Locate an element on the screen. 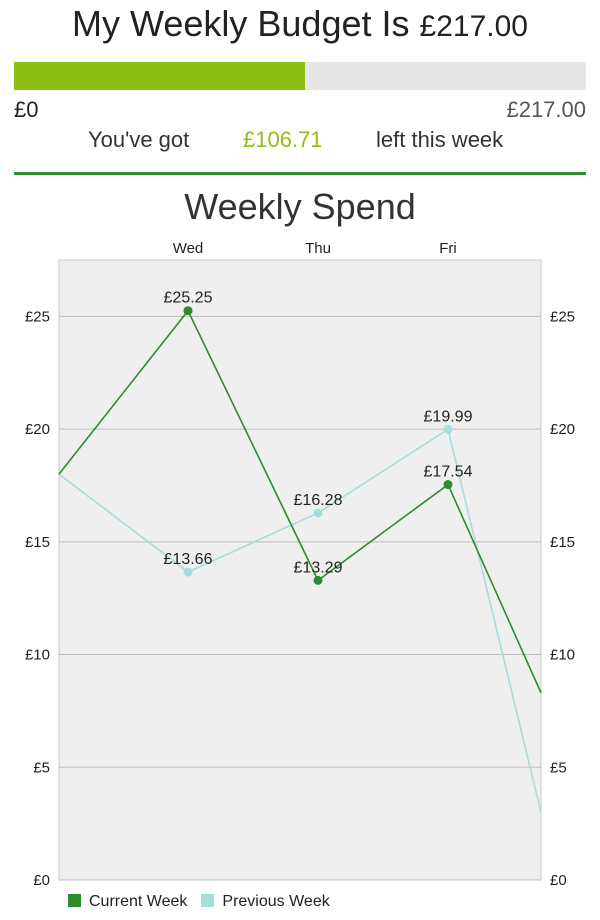  remaining-prefix: You've got is located at coordinates (139, 139).